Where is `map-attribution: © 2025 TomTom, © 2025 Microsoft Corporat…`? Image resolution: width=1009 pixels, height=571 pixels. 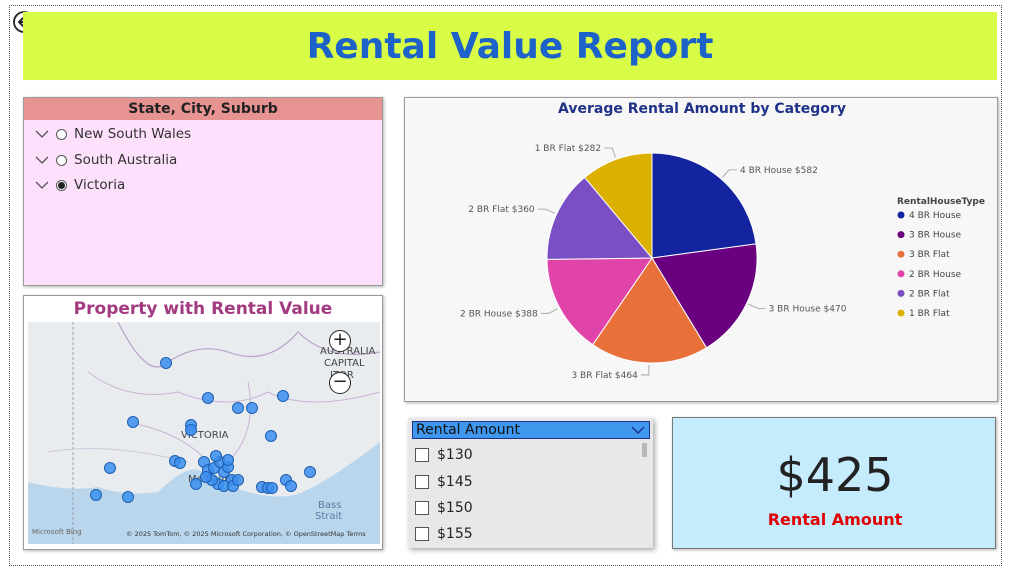
map-attribution: © 2025 TomTom, © 2025 Microsoft Corporat… is located at coordinates (246, 534).